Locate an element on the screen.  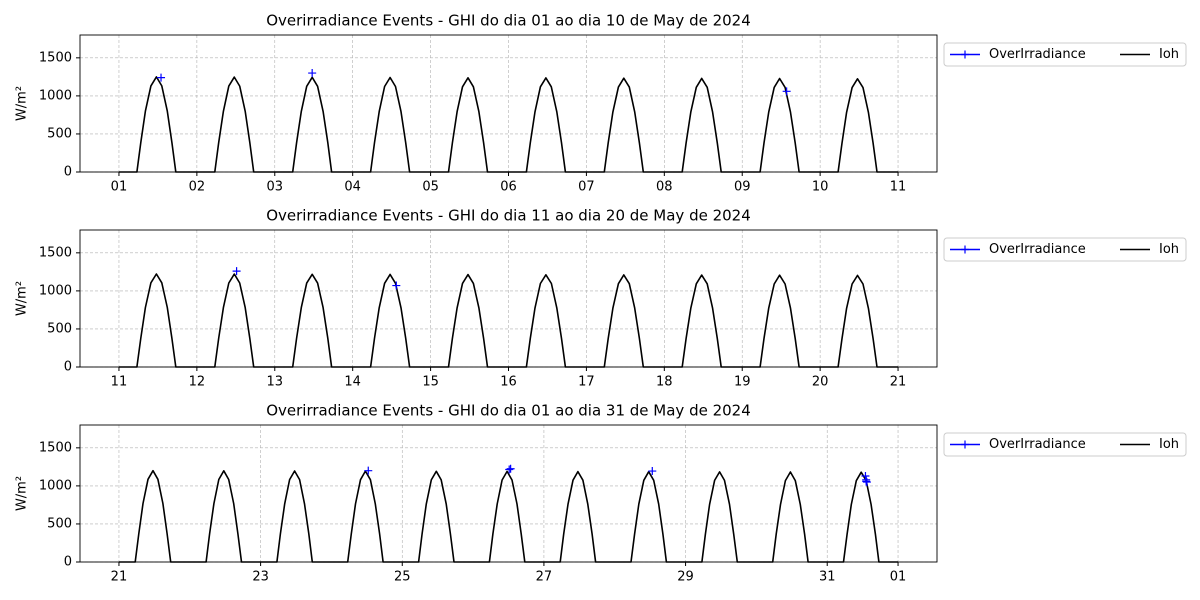
x-tick-label: 29 is located at coordinates (685, 577).